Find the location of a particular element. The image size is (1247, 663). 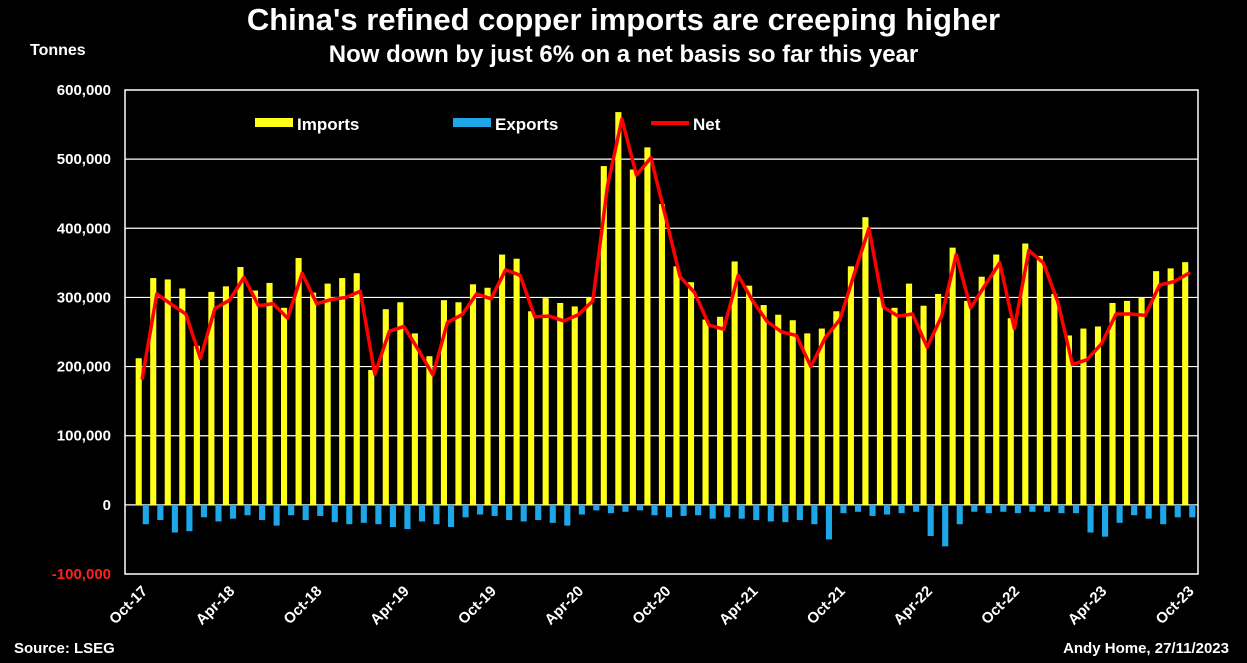

y-tick-label: 100,000 is located at coordinates (84, 436).